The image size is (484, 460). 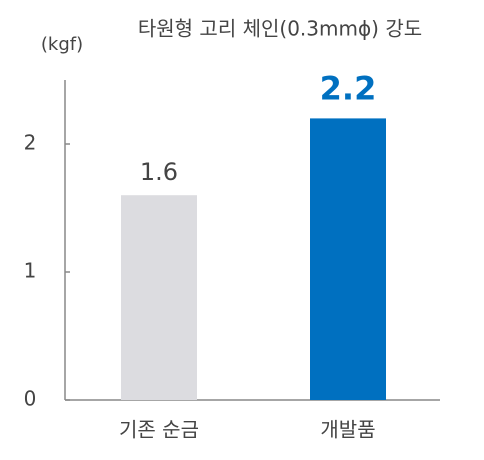 What do you see at coordinates (30, 271) in the screenshot?
I see `y-tick-label: 1` at bounding box center [30, 271].